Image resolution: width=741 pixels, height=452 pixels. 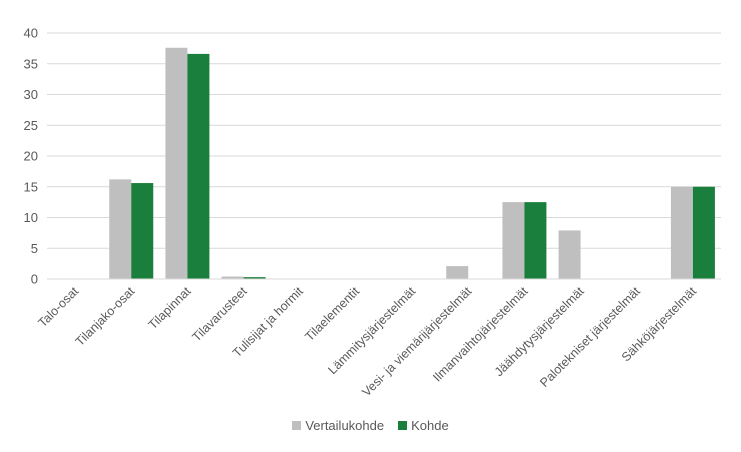 What do you see at coordinates (31, 63) in the screenshot?
I see `y-tick-label: 35` at bounding box center [31, 63].